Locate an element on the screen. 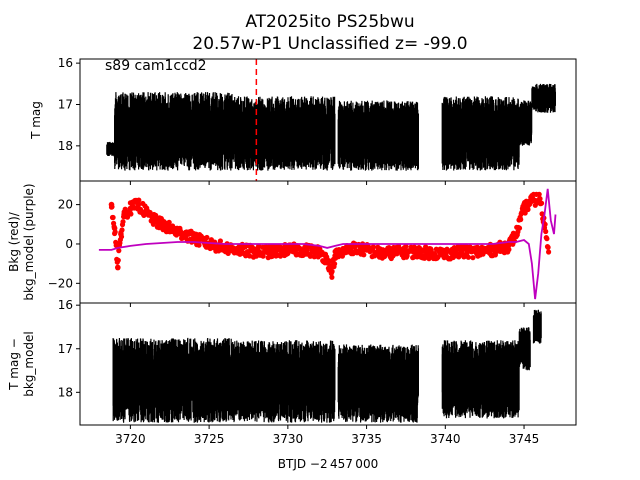  y-tick-label: −20 is located at coordinates (60, 283).